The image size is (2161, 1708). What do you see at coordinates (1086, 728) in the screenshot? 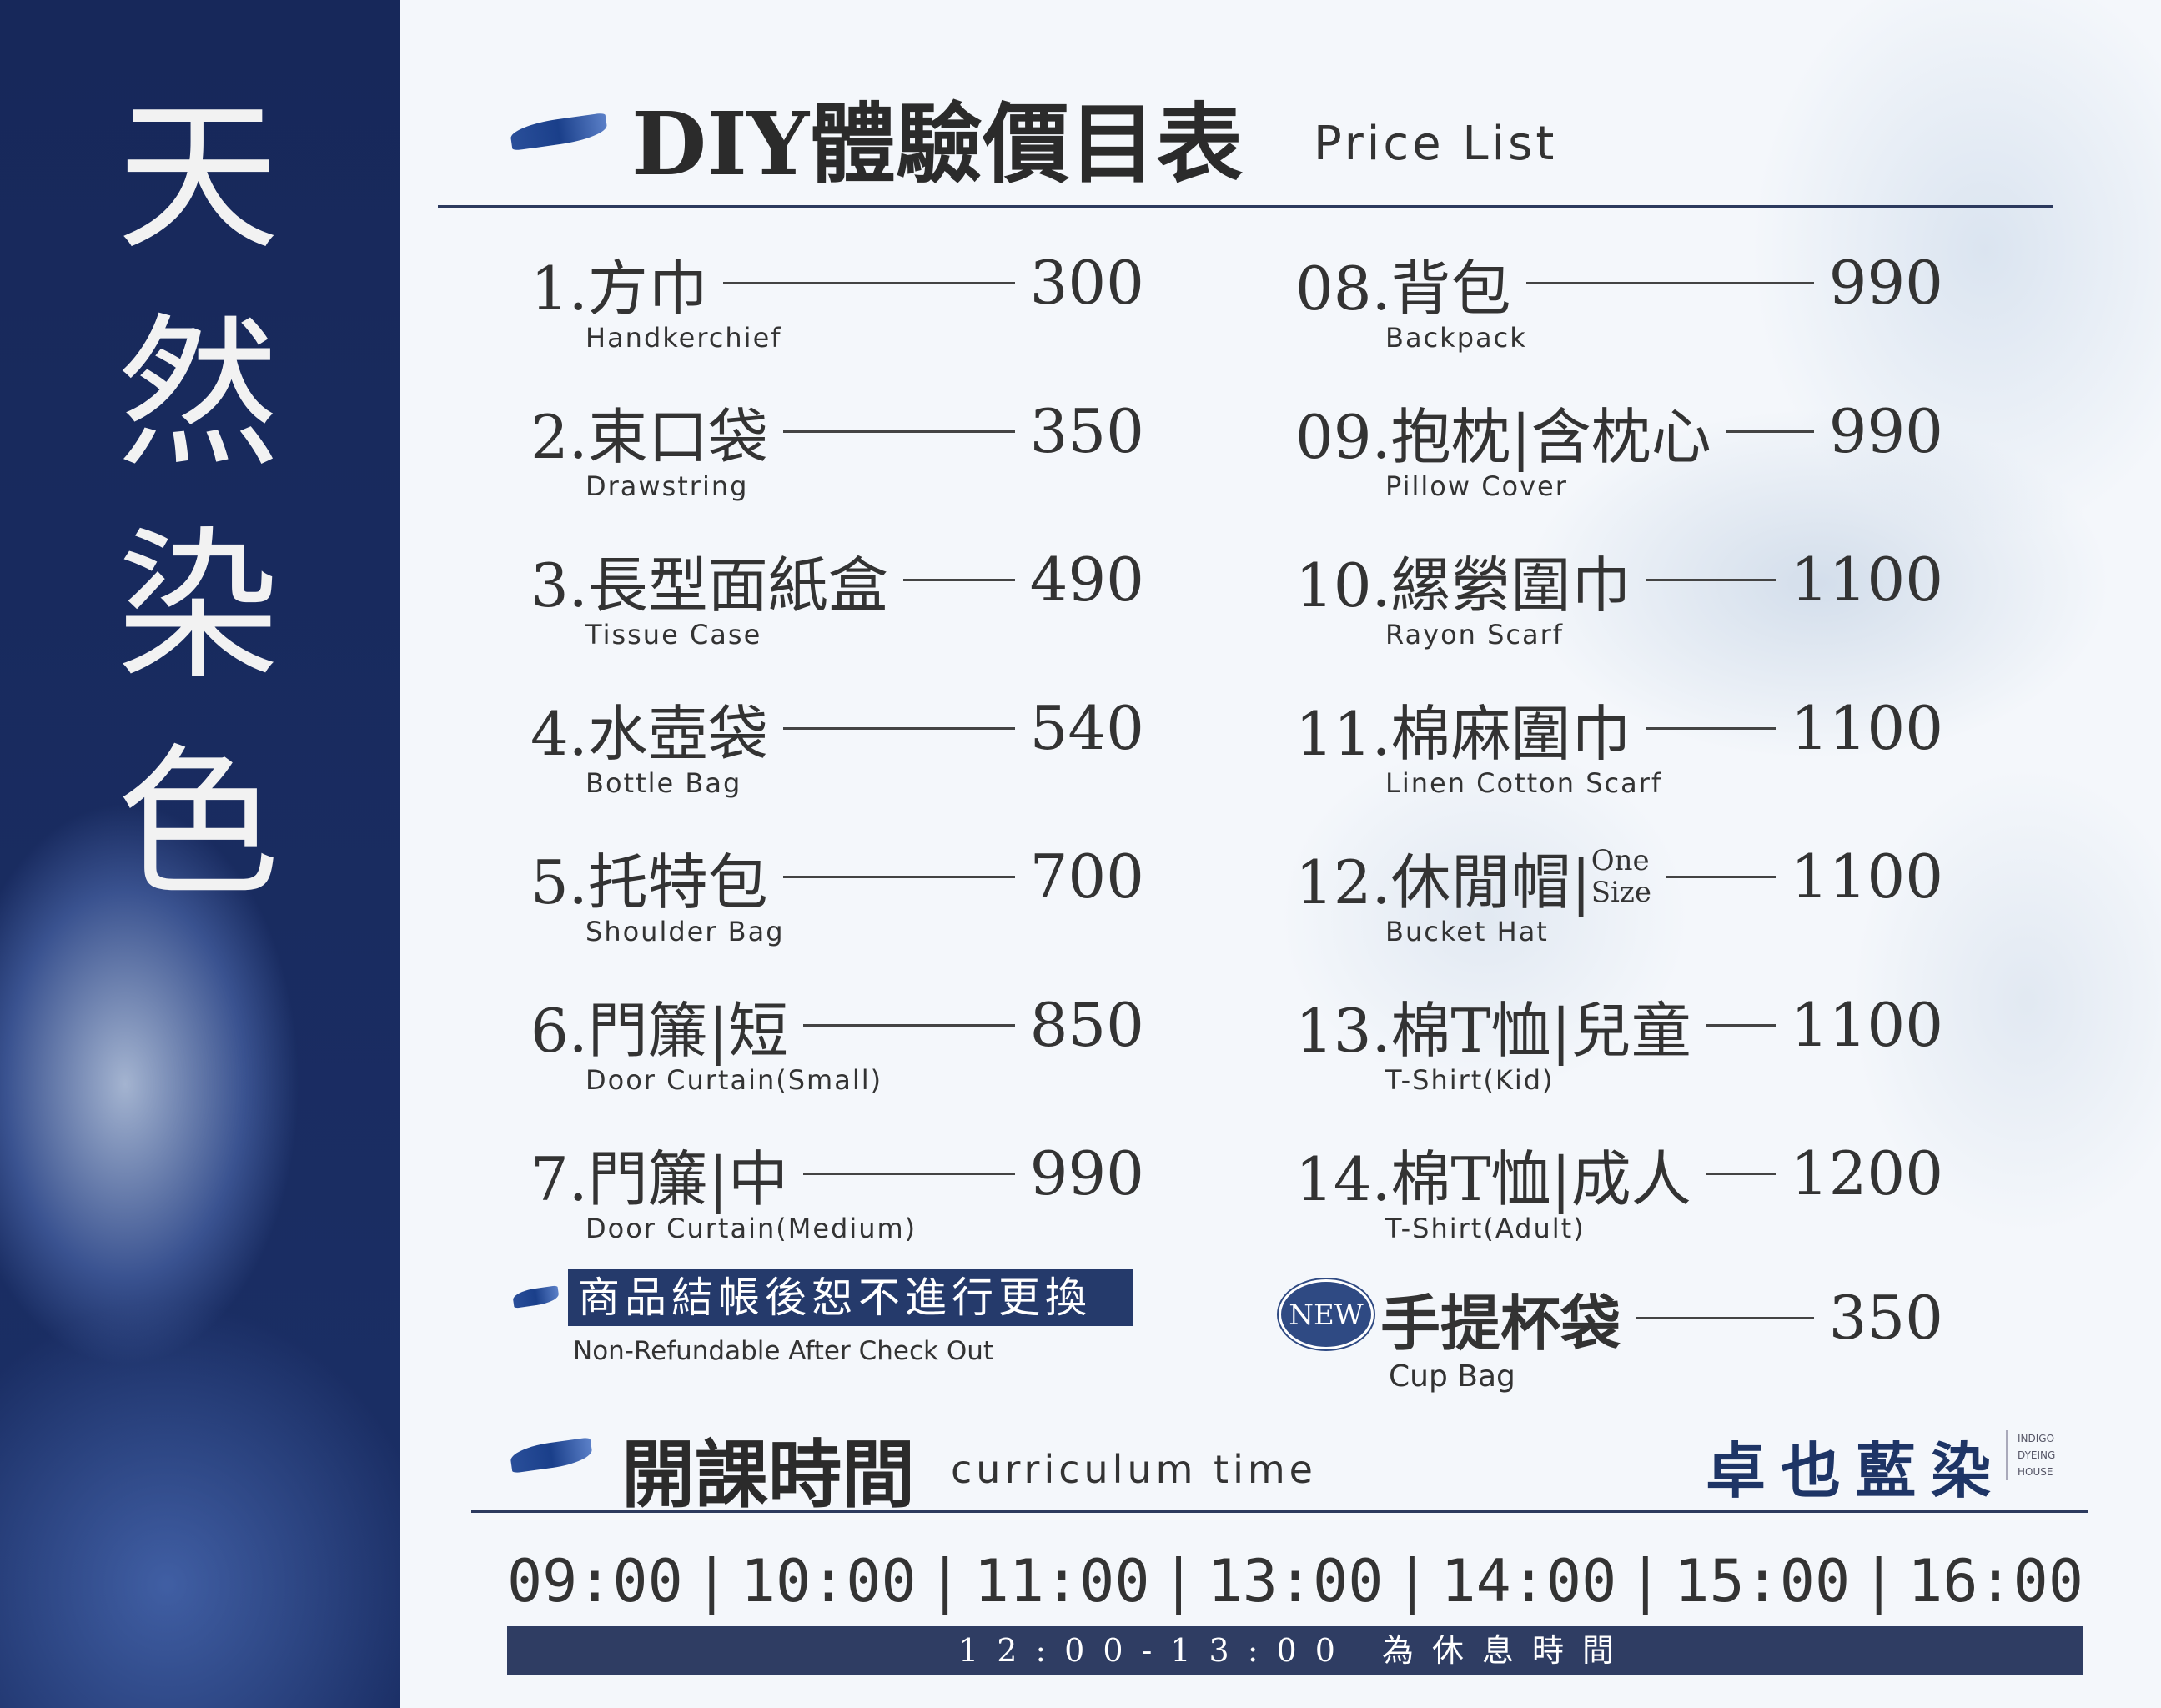
I see `item-price: 540` at bounding box center [1086, 728].